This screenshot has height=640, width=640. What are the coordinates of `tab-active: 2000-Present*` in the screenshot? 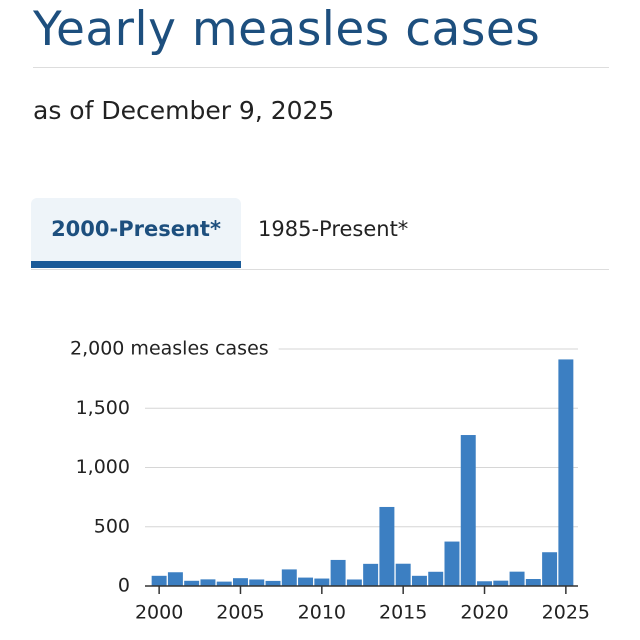 It's located at (136, 233).